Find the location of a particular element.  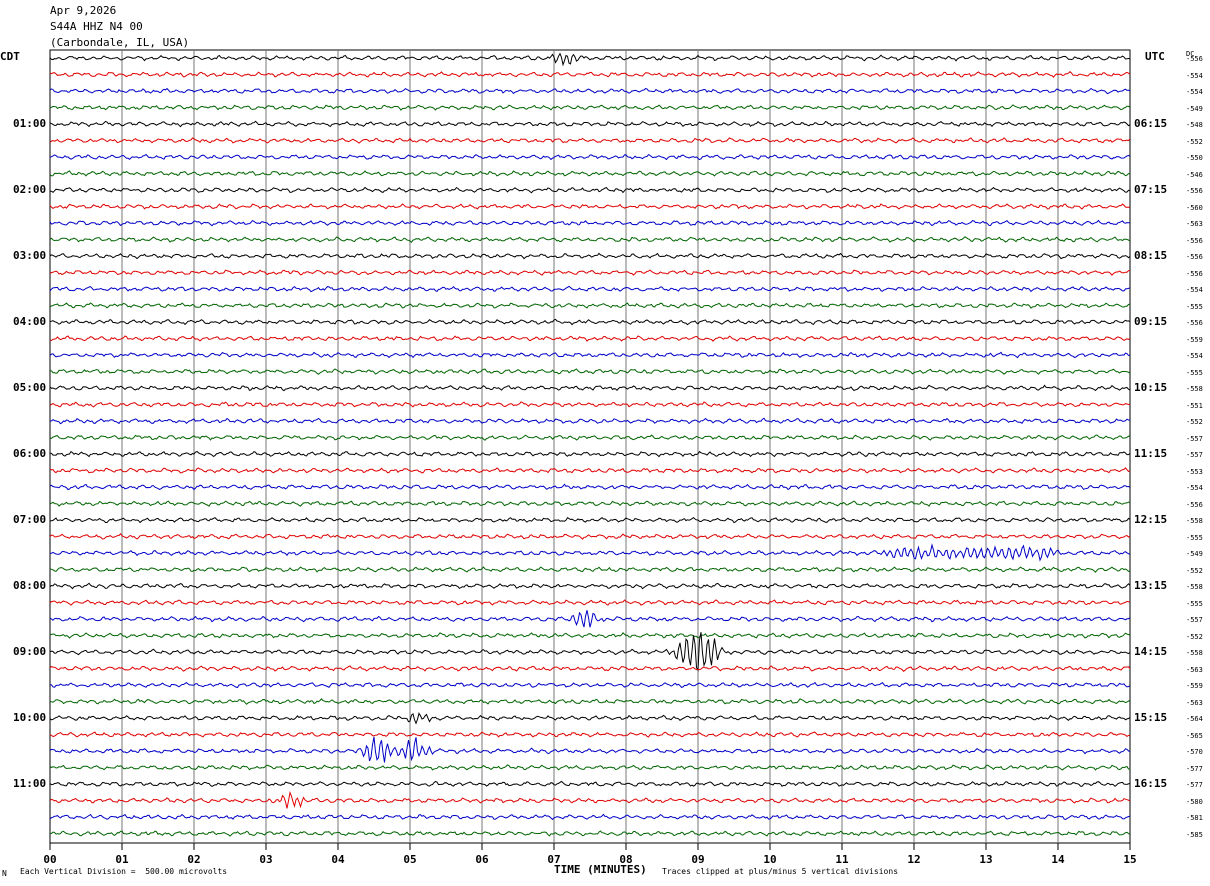

left-time-label: 02:00 is located at coordinates (30, 189).